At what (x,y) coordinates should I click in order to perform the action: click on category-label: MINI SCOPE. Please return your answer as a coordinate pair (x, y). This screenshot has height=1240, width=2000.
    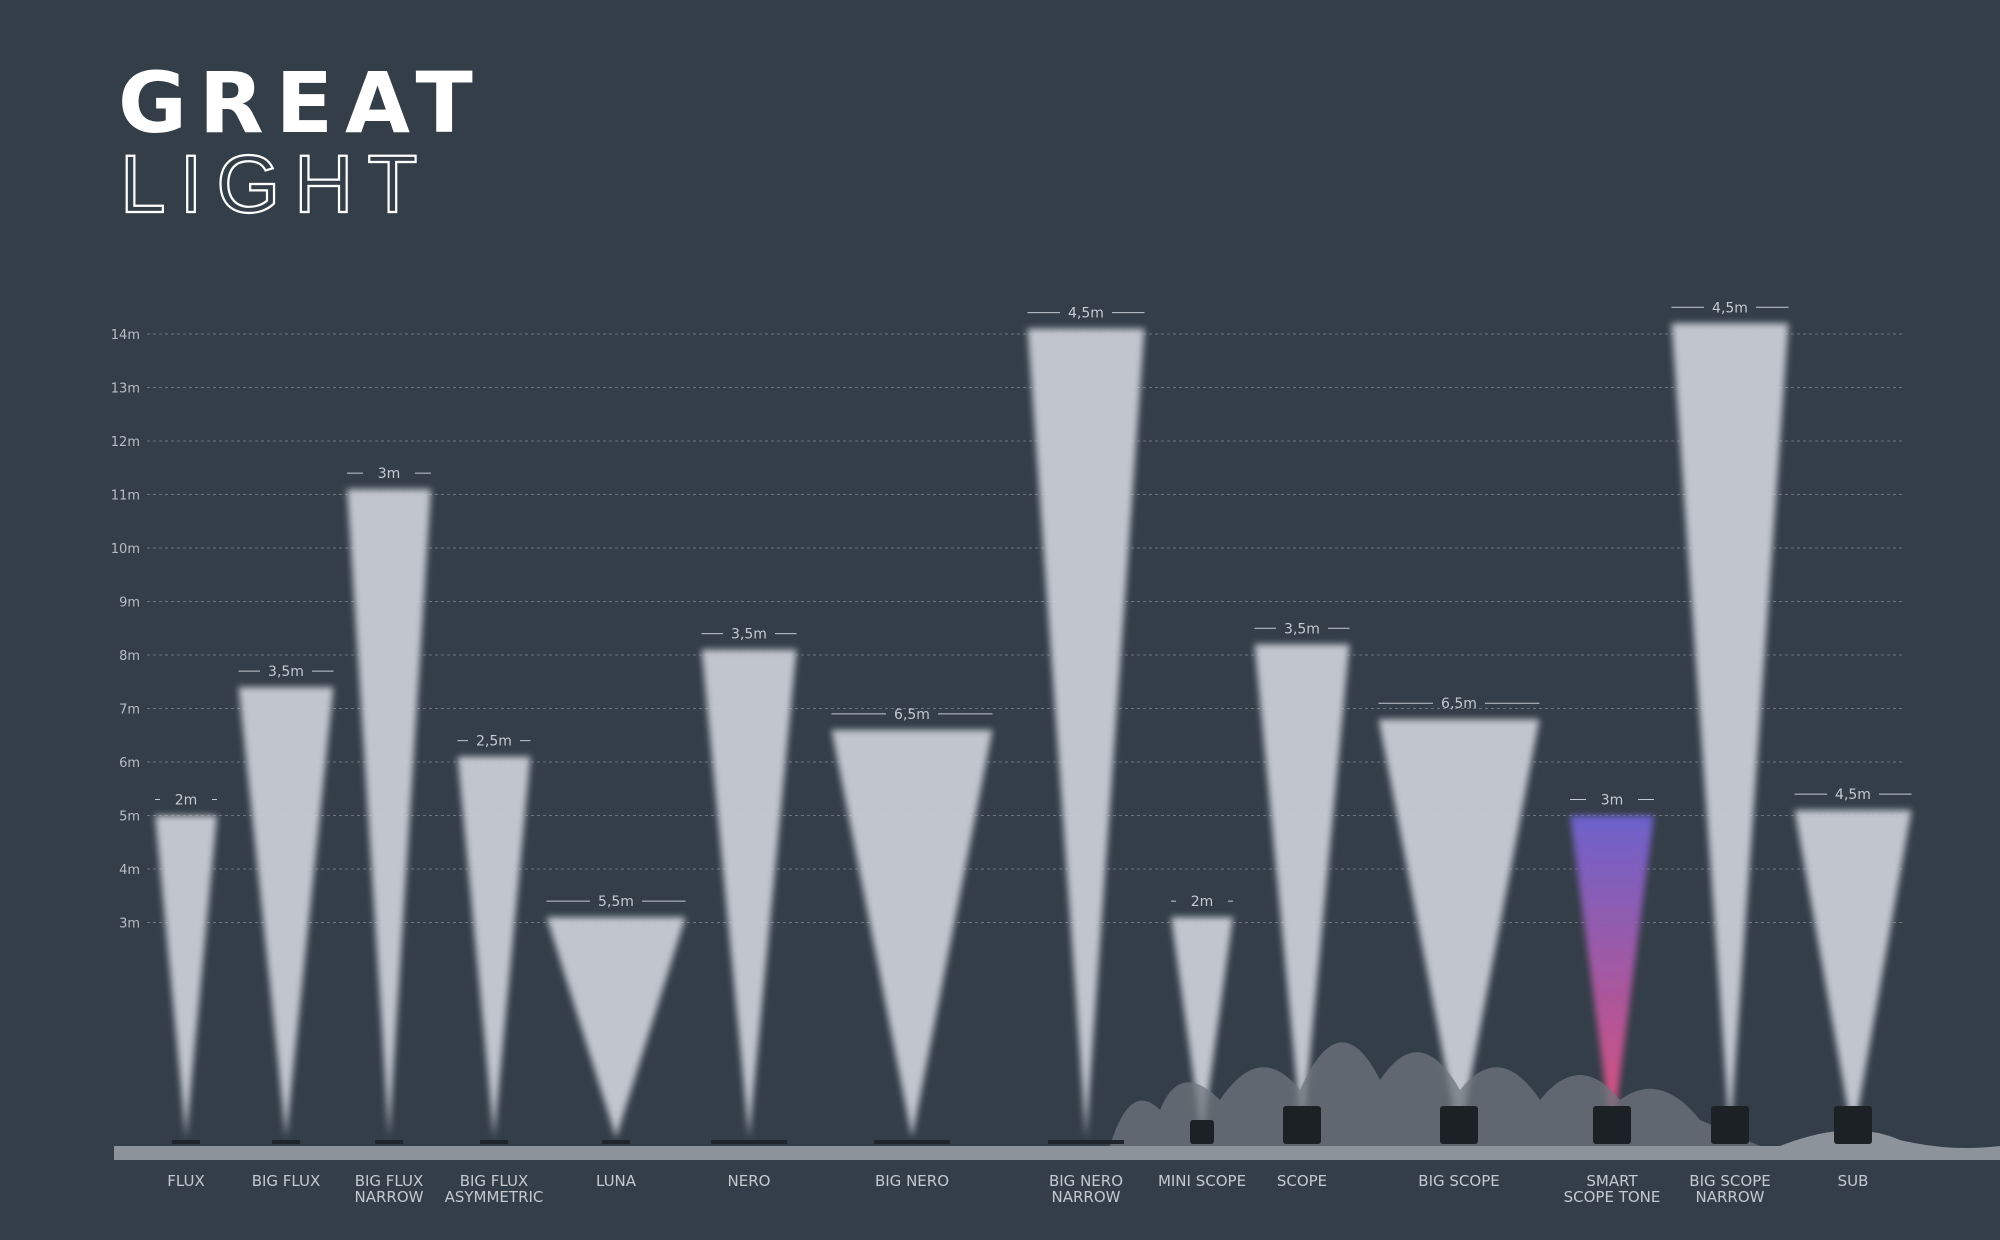
    Looking at the image, I should click on (1202, 1181).